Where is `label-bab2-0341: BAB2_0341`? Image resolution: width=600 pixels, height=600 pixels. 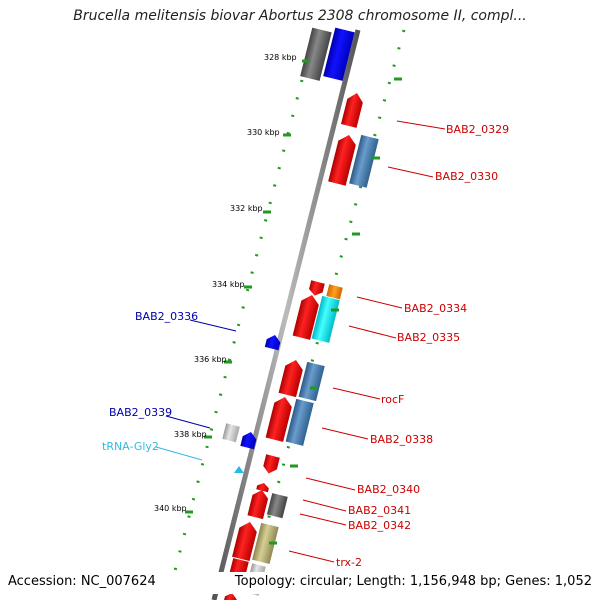
label-bab2-0341: BAB2_0341 is located at coordinates (379, 510).